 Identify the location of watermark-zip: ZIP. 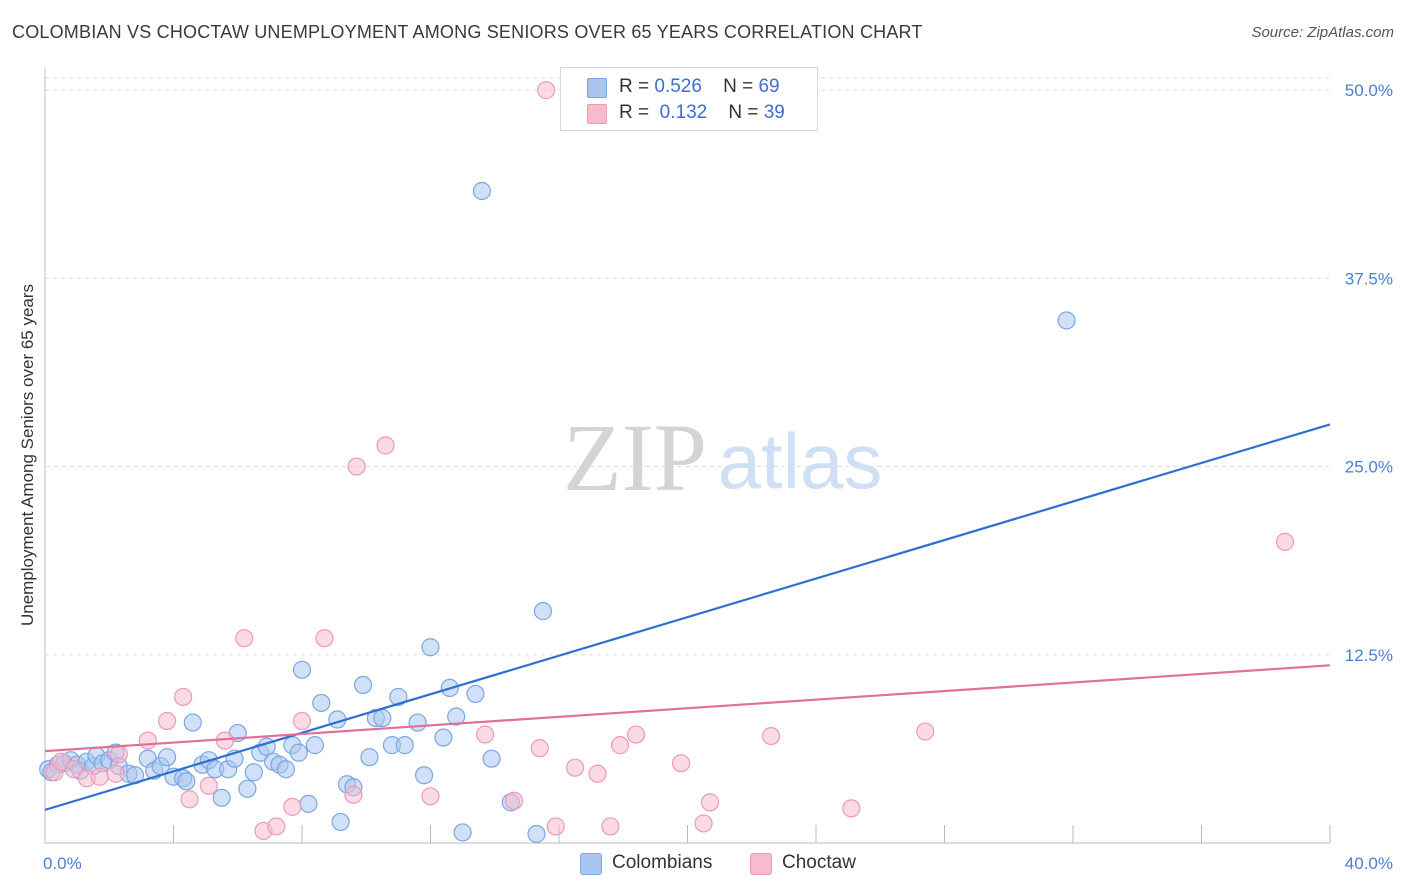
(635, 457).